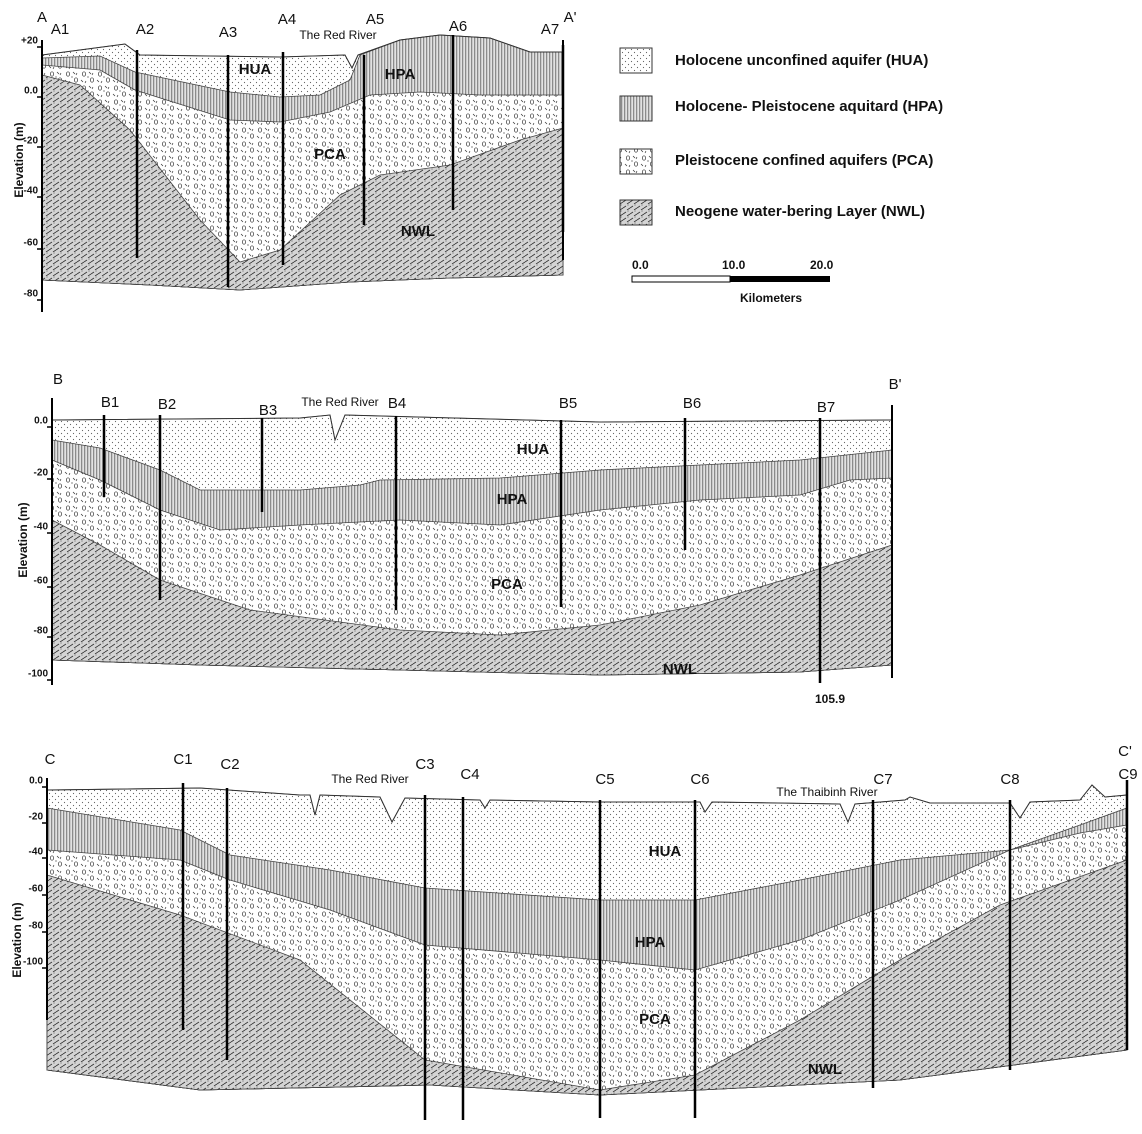  What do you see at coordinates (771, 298) in the screenshot?
I see `scale-unit: Kilometers` at bounding box center [771, 298].